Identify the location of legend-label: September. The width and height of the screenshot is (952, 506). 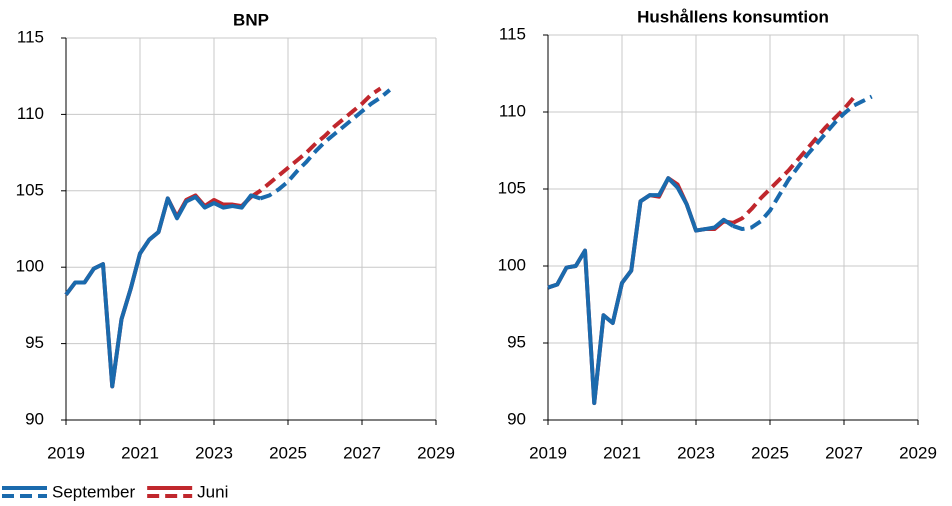
(93, 491).